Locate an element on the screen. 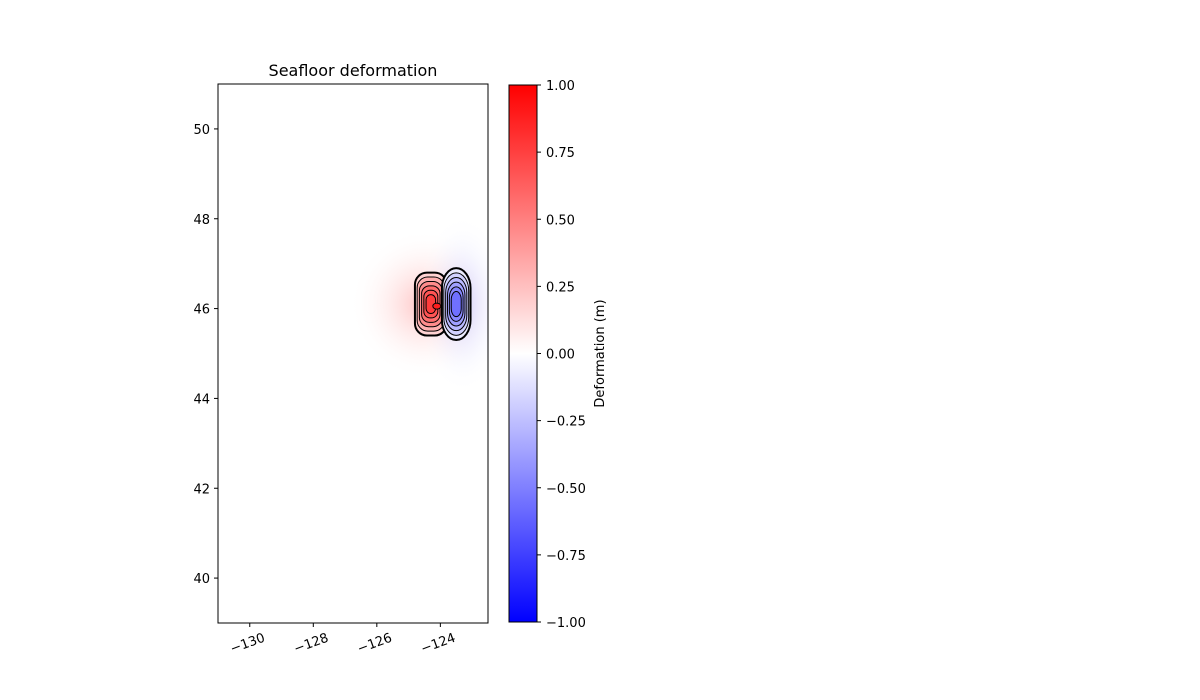 This screenshot has width=1200, height=700. y-tick-label: 40 is located at coordinates (201, 579).